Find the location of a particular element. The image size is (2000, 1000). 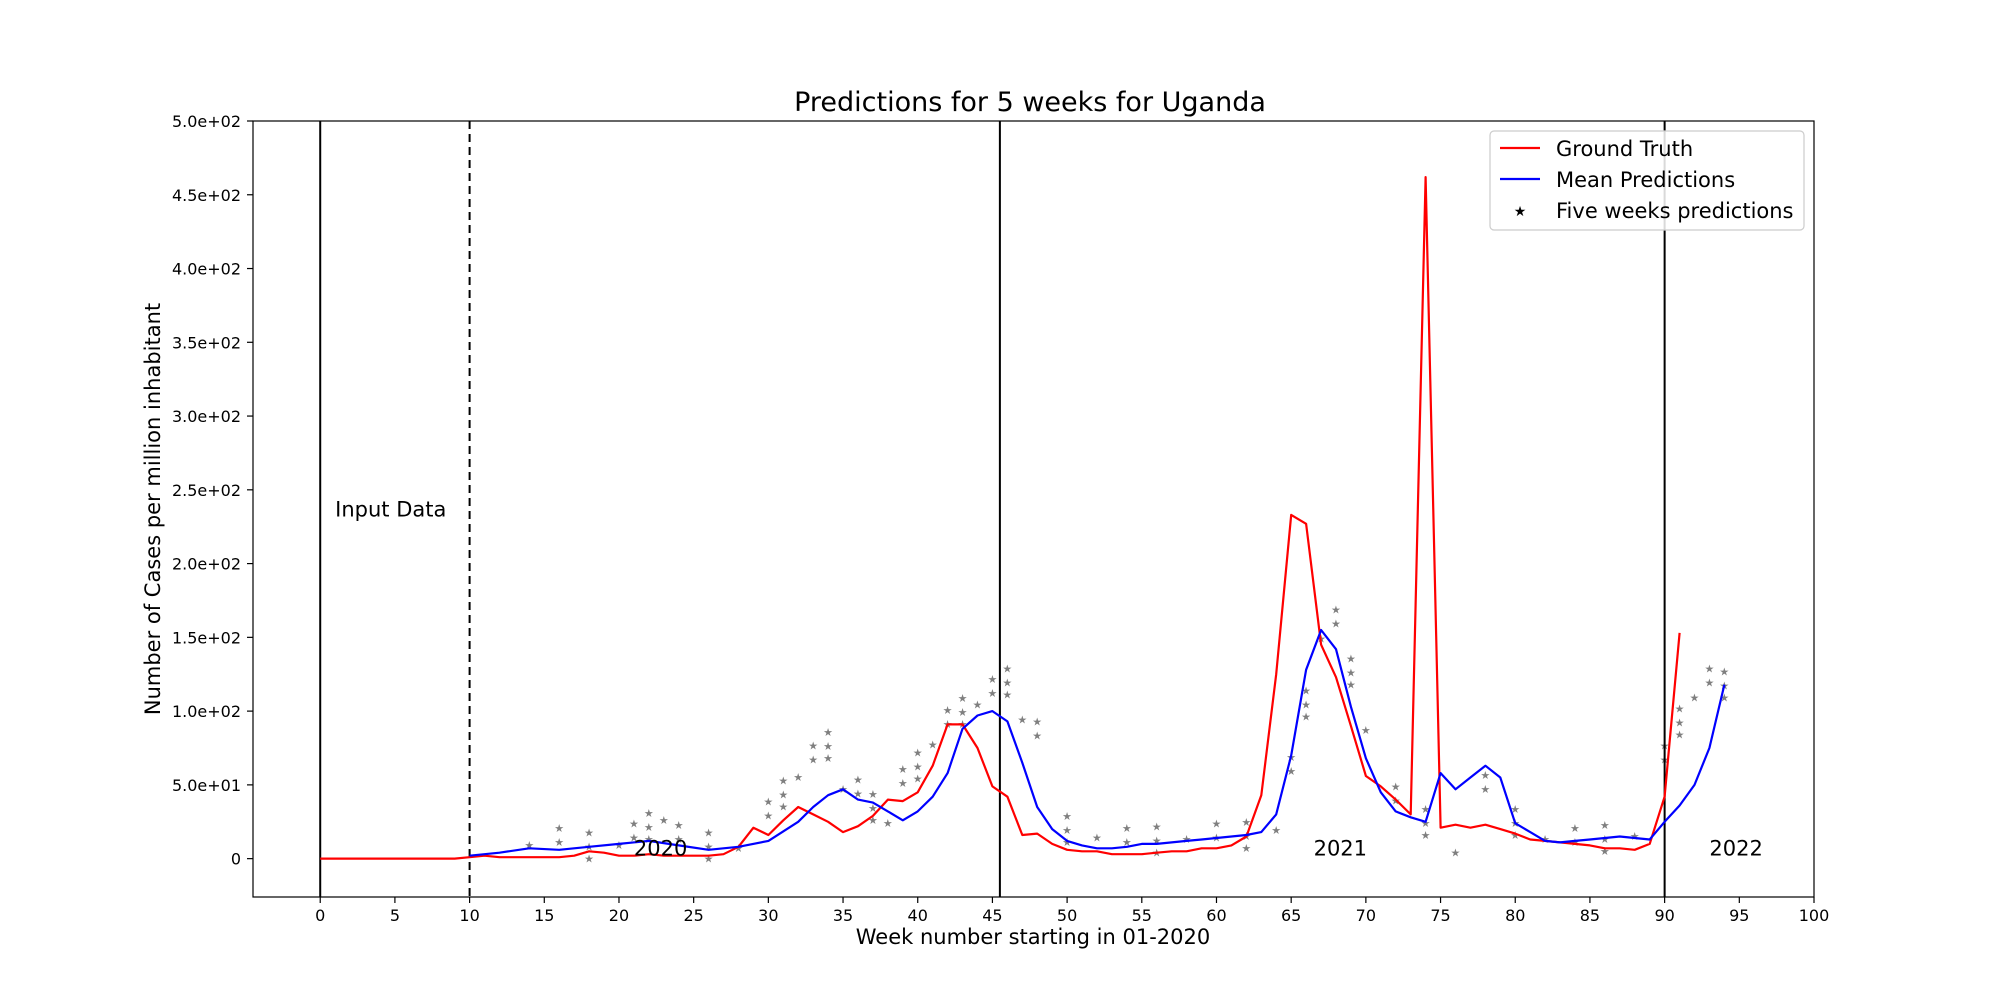

x-tick-label: 85 is located at coordinates (1590, 915).